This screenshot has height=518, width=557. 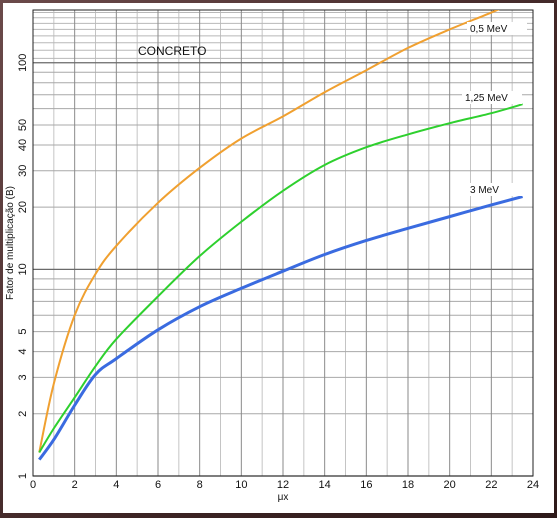 What do you see at coordinates (23, 125) in the screenshot?
I see `y-tick-label: 50` at bounding box center [23, 125].